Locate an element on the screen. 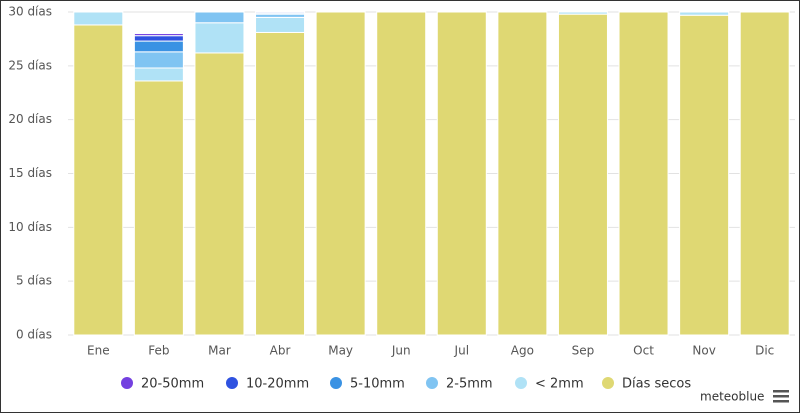 Image resolution: width=800 pixels, height=413 pixels. x-tick-label: Sep is located at coordinates (583, 351).